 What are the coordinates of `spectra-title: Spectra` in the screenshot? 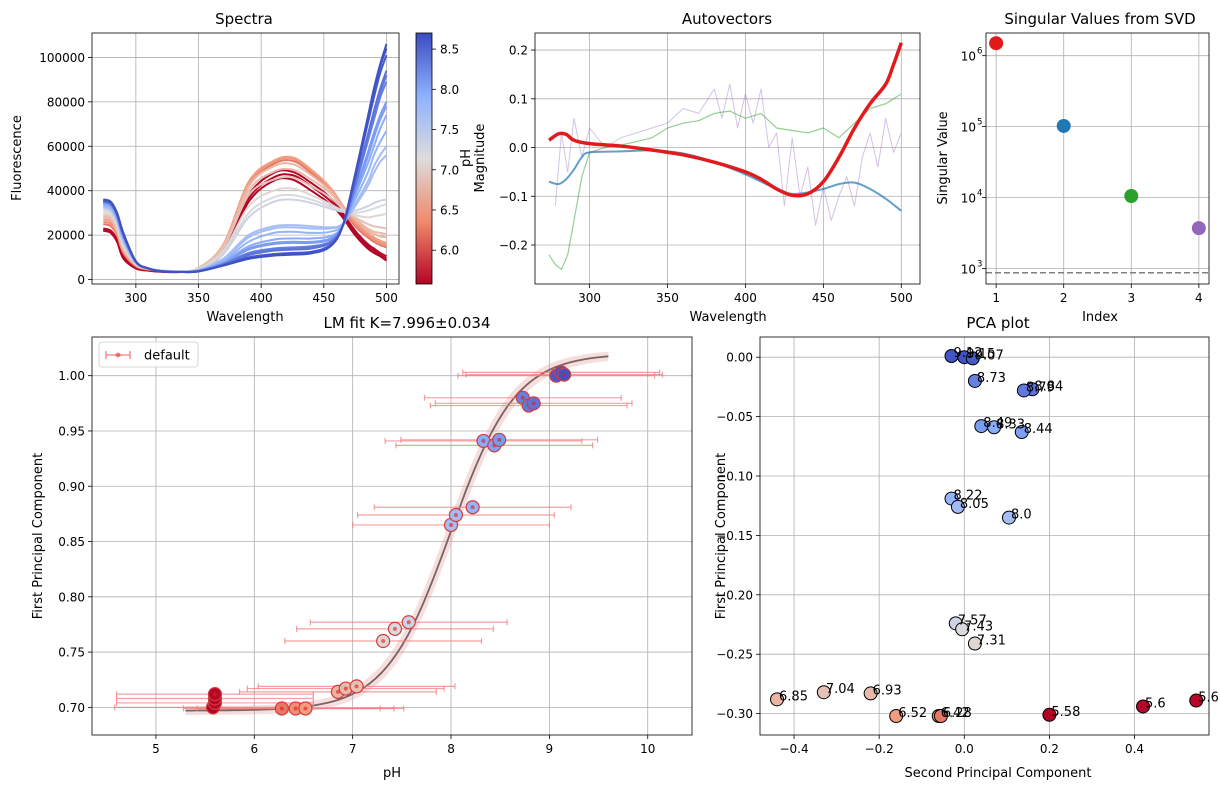 It's located at (244, 19).